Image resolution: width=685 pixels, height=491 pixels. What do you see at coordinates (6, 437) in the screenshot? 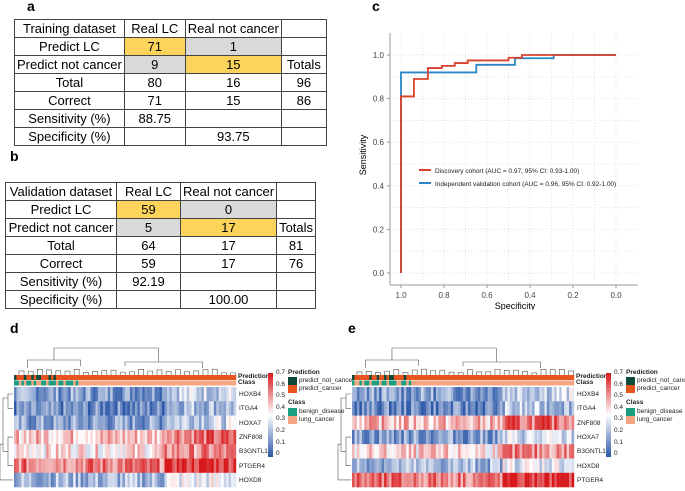
I see `row-dendrogram` at bounding box center [6, 437].